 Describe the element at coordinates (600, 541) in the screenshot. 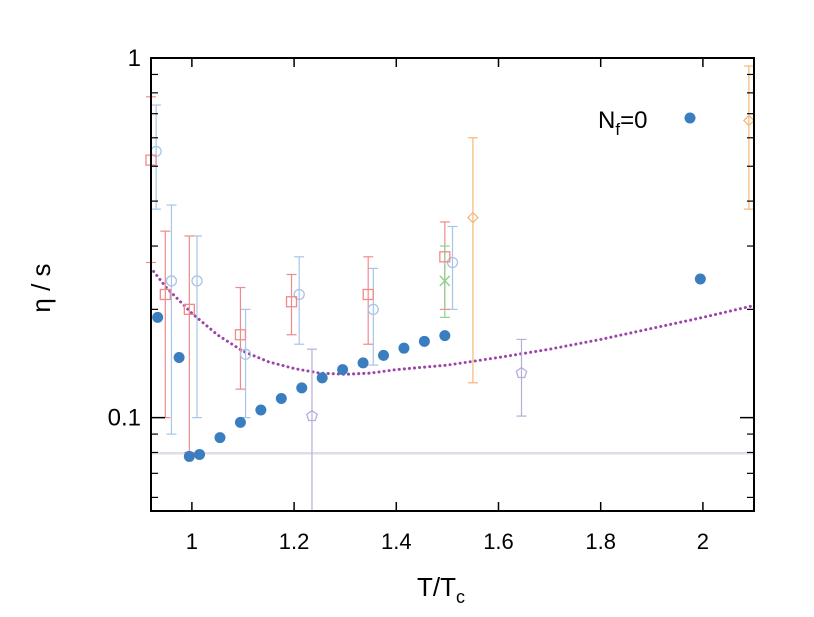

I see `x-tick-label: 1.8` at that location.